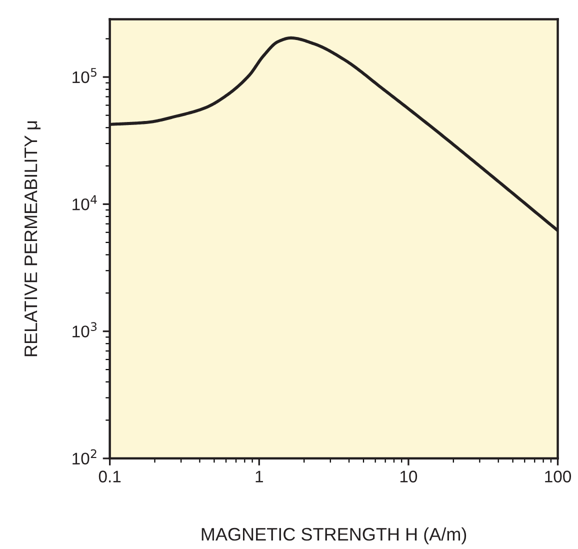  I want to click on x-tick-label: 100, so click(558, 476).